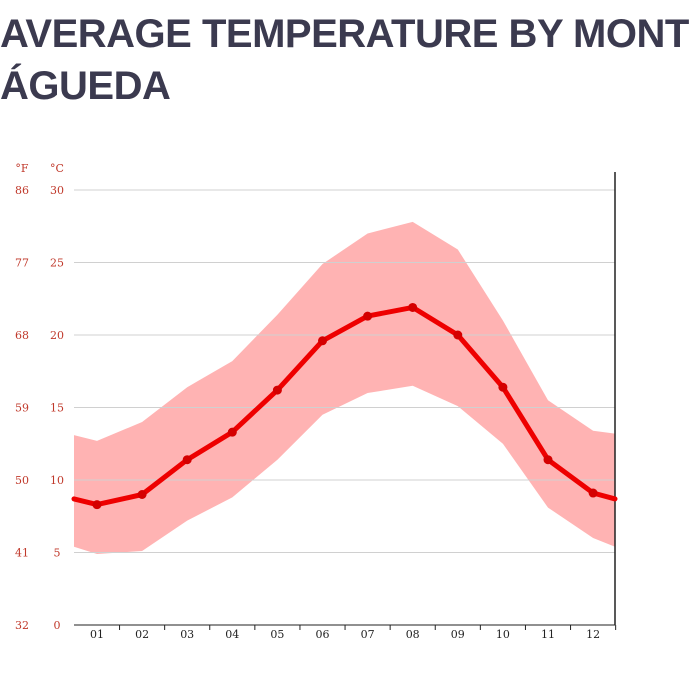  I want to click on y-unit-celsius: °C, so click(57, 168).